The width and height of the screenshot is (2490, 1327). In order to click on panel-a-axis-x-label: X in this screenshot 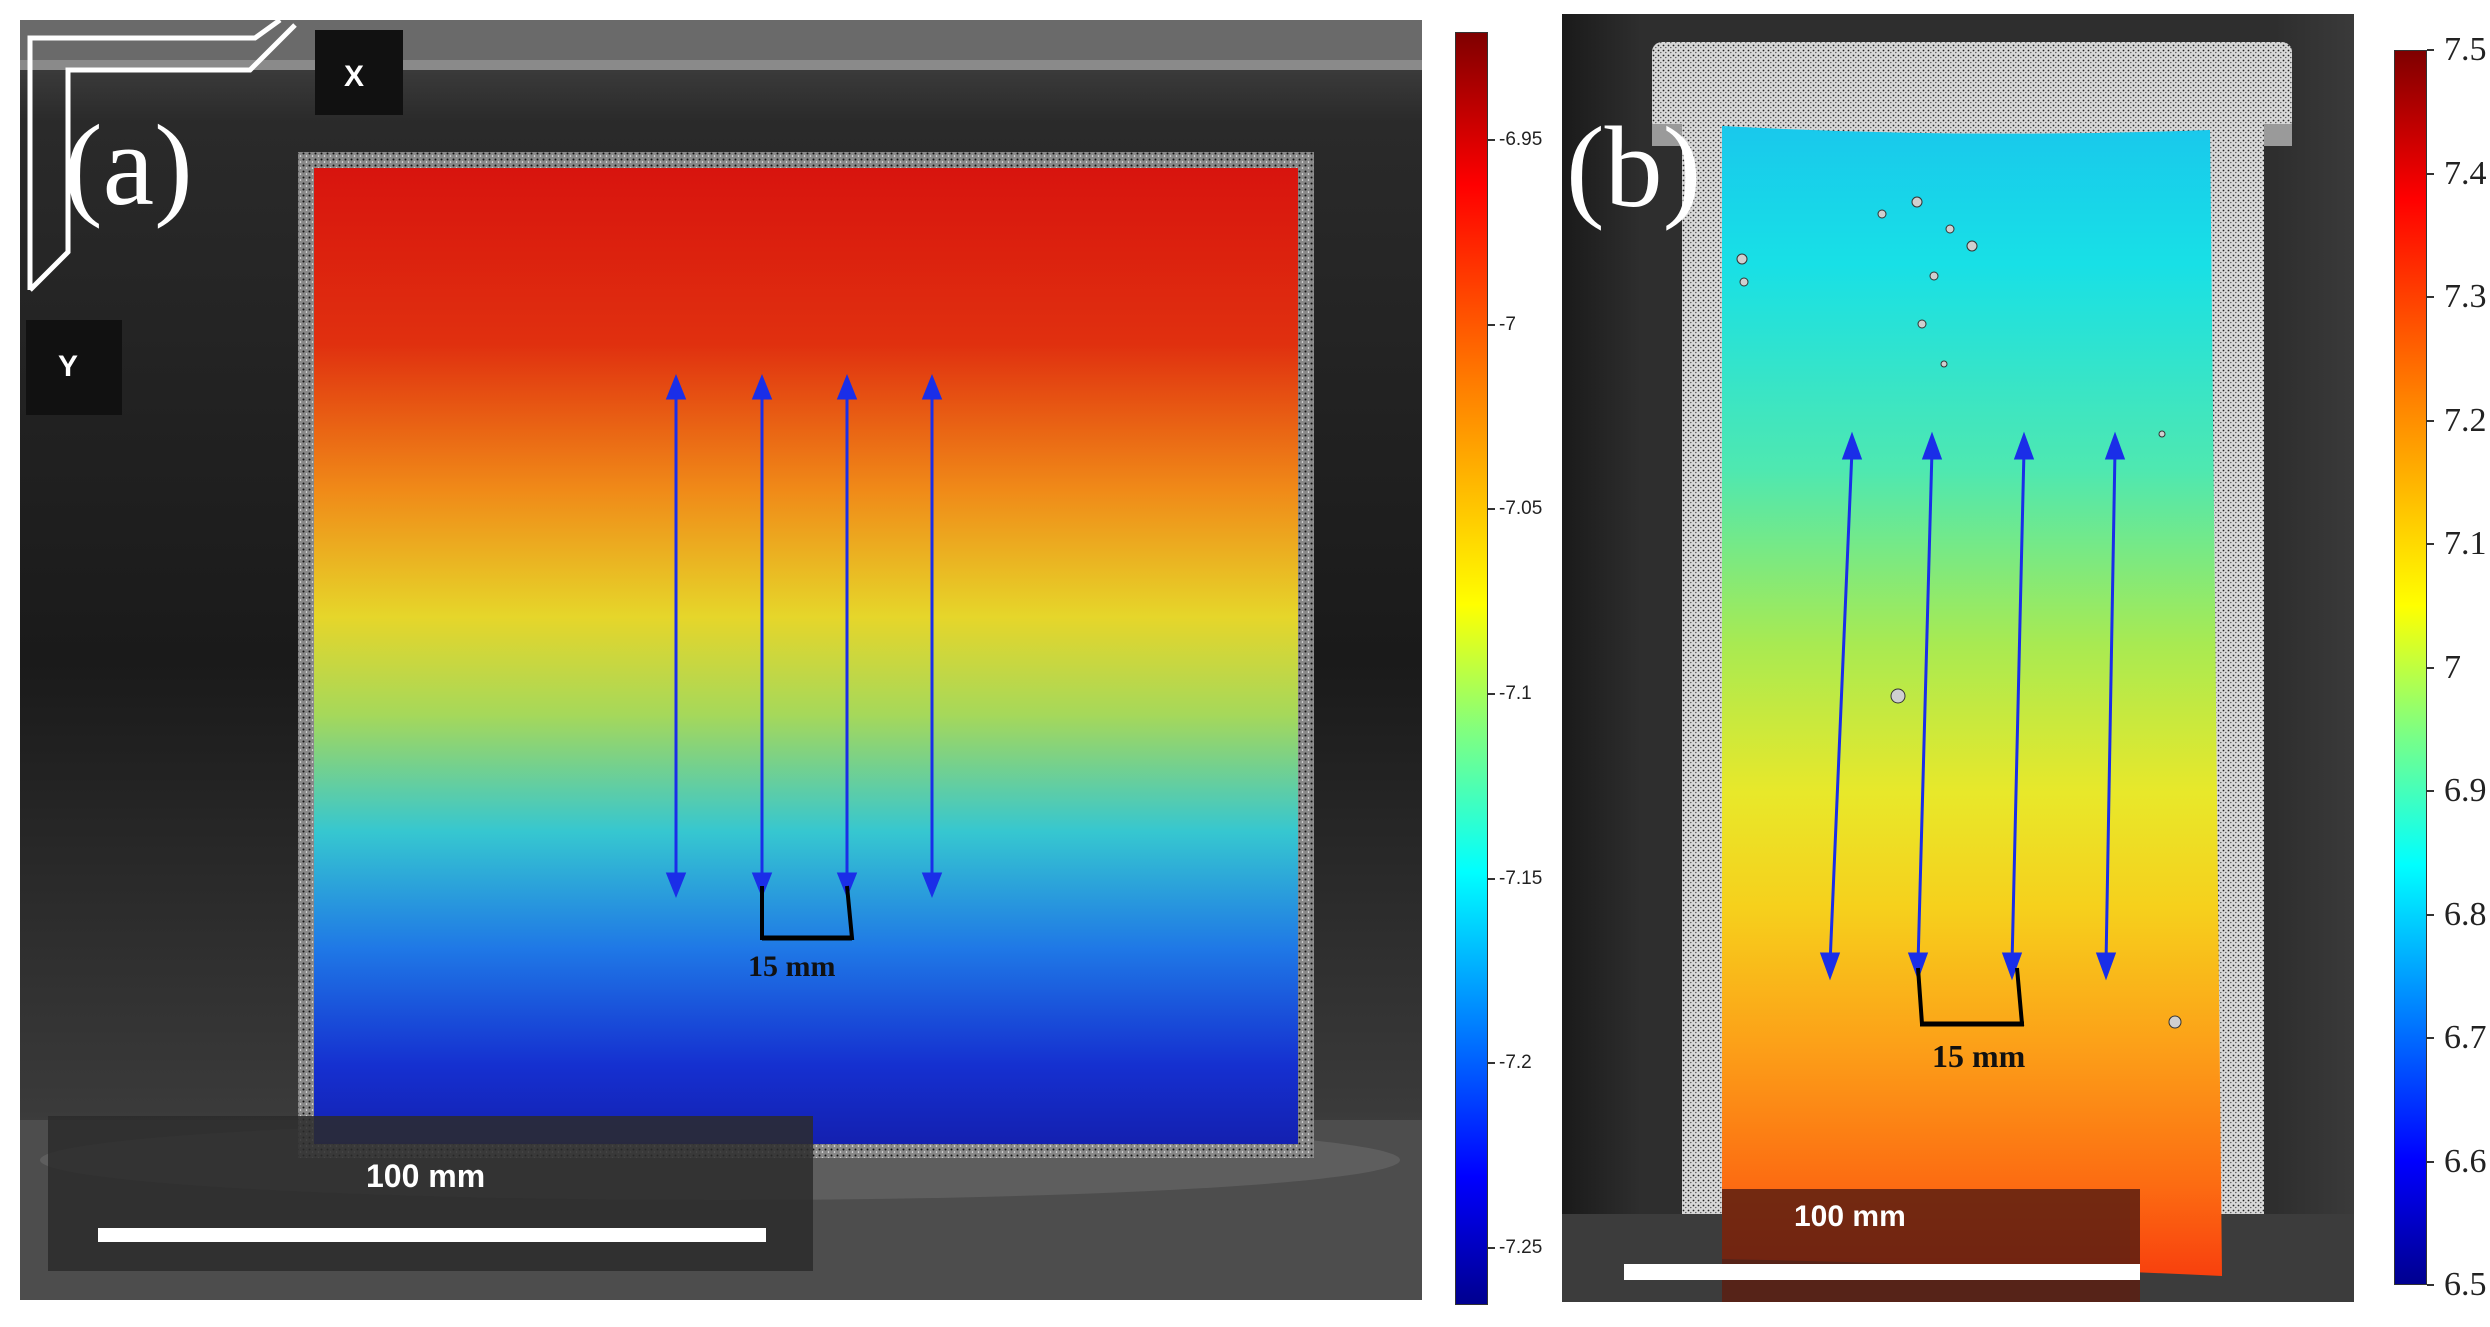, I will do `click(354, 76)`.